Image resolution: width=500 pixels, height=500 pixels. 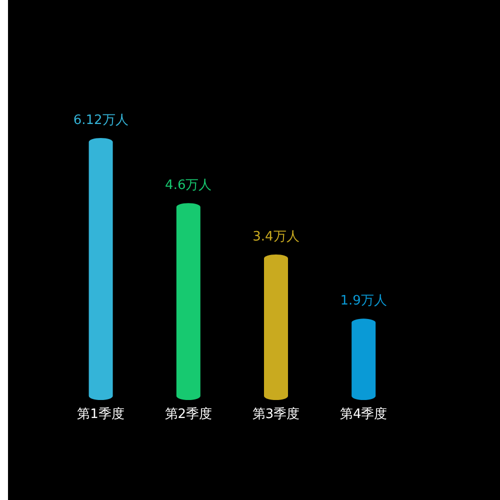 I want to click on data-label: 6.12万人, so click(x=100, y=120).